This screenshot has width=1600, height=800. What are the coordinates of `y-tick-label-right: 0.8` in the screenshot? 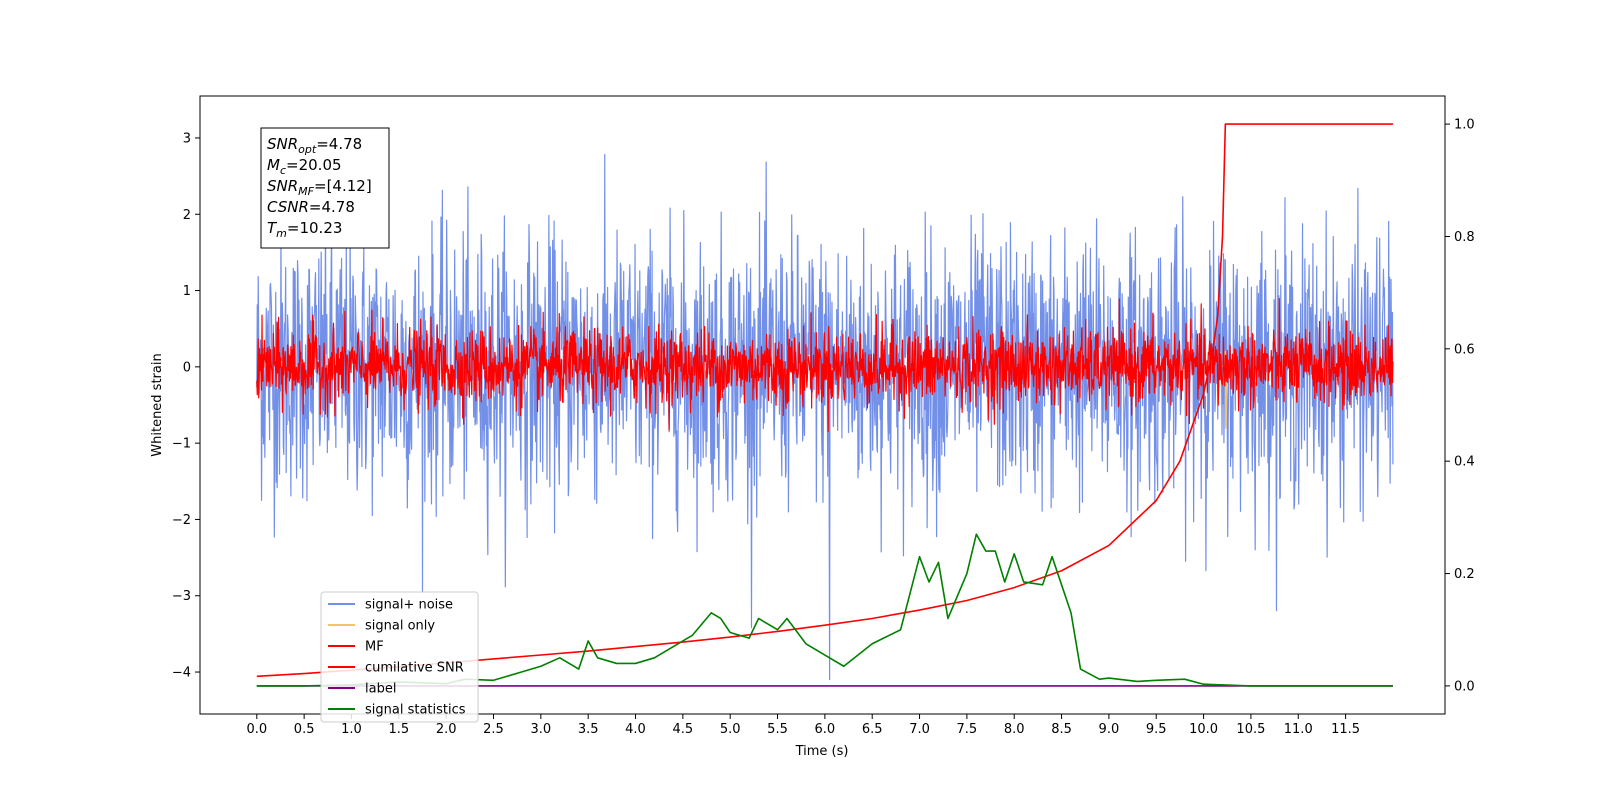 It's located at (1464, 237).